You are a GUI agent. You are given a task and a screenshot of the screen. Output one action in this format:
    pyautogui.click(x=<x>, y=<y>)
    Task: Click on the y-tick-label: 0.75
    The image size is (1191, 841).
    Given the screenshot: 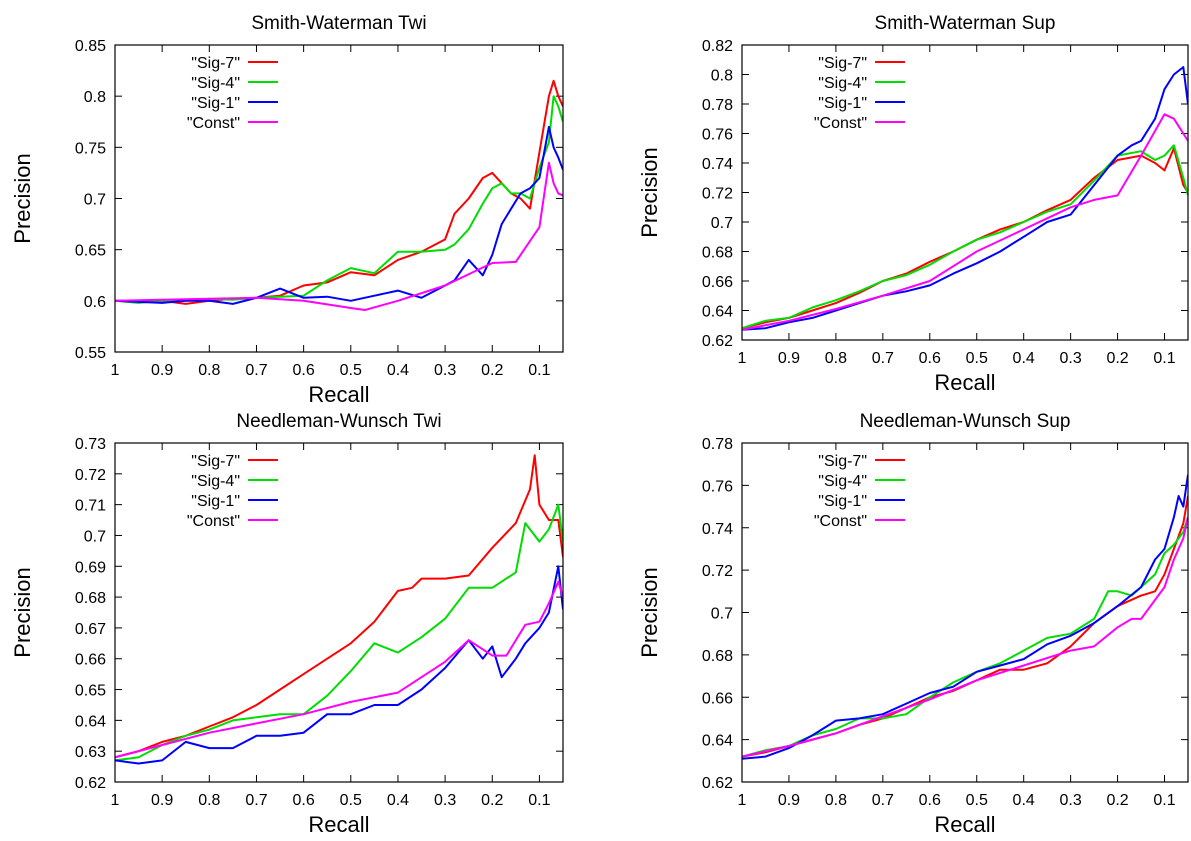 What is the action you would take?
    pyautogui.click(x=90, y=148)
    